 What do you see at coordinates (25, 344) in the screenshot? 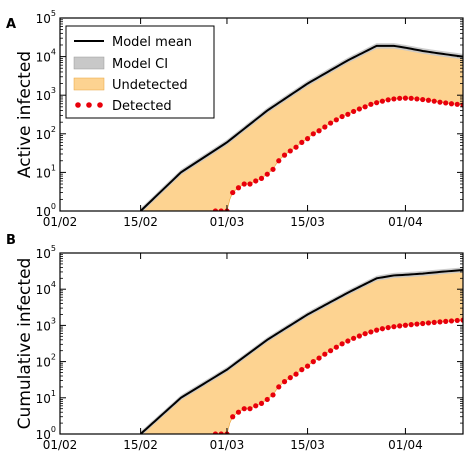
I see `y-axis-title: Cumulative infected` at bounding box center [25, 344].